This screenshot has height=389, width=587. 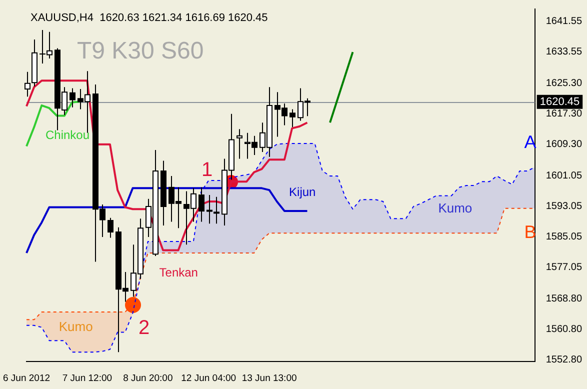 I want to click on annotation: 2, so click(x=144, y=327).